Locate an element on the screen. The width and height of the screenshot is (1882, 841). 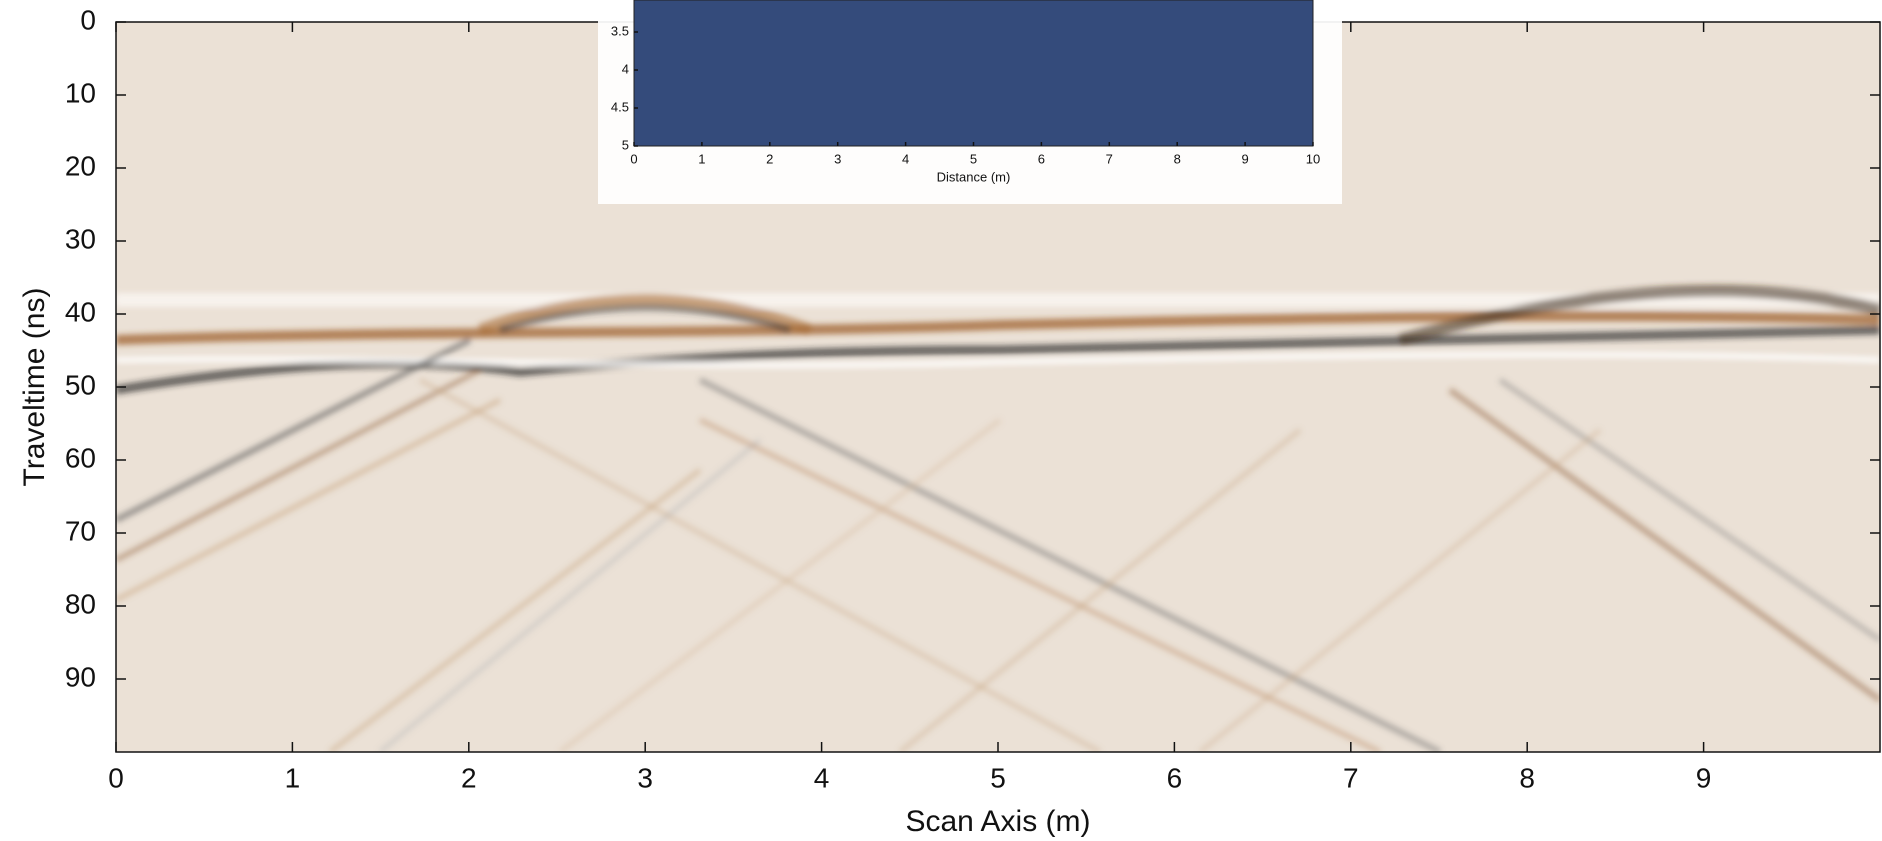
y-tick-label: 5 is located at coordinates (625, 144).